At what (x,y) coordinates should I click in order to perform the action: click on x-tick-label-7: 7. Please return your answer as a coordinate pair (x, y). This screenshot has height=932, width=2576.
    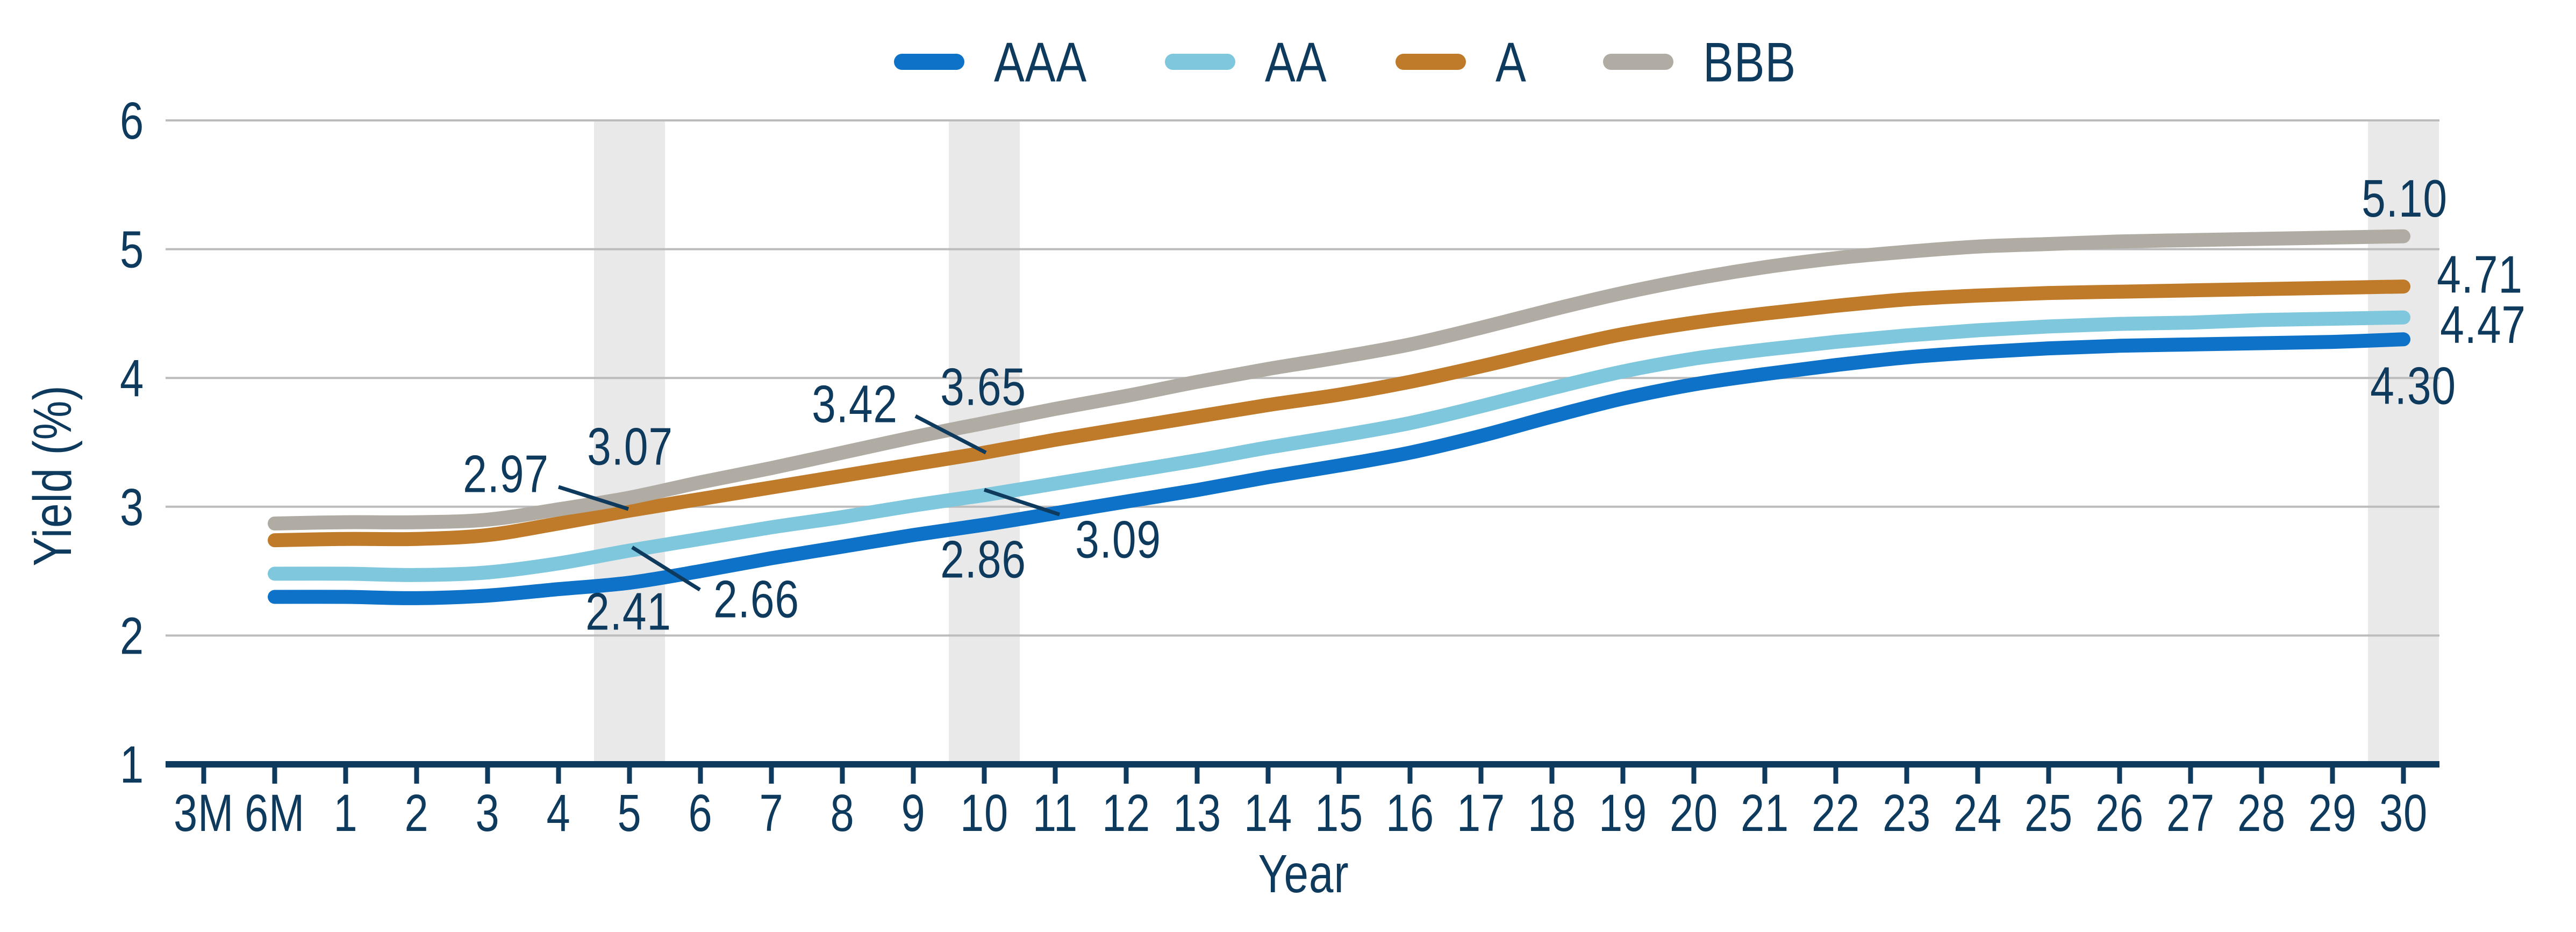
    Looking at the image, I should click on (771, 813).